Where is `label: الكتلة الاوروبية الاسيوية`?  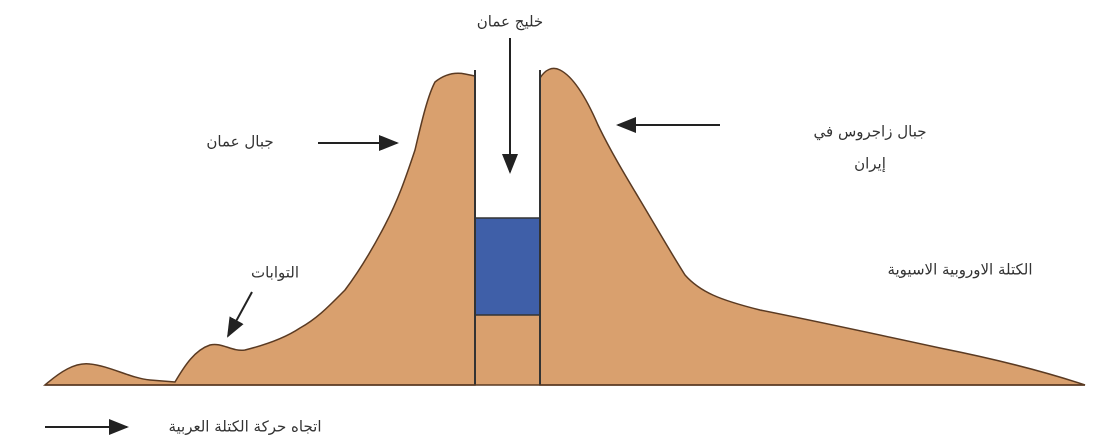
label: الكتلة الاوروبية الاسيوية is located at coordinates (959, 270).